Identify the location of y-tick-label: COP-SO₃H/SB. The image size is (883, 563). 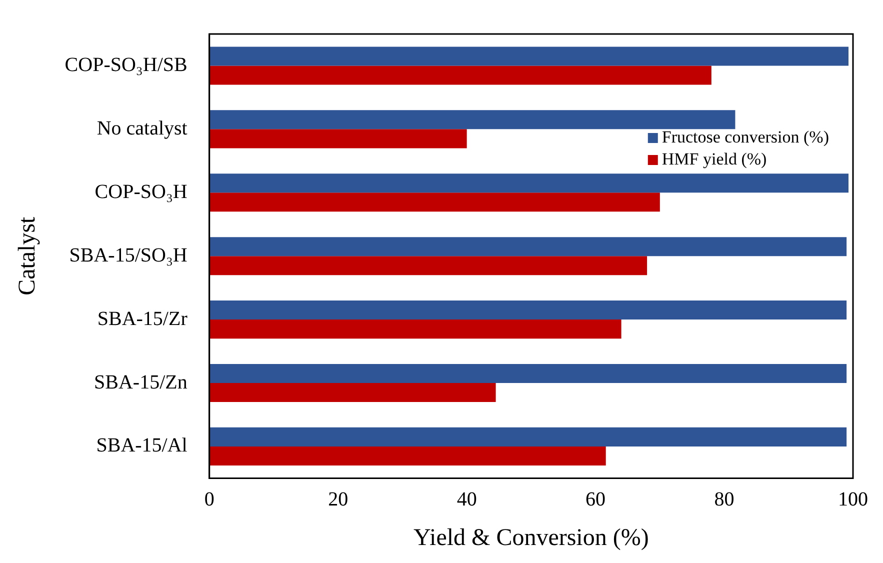
(126, 65).